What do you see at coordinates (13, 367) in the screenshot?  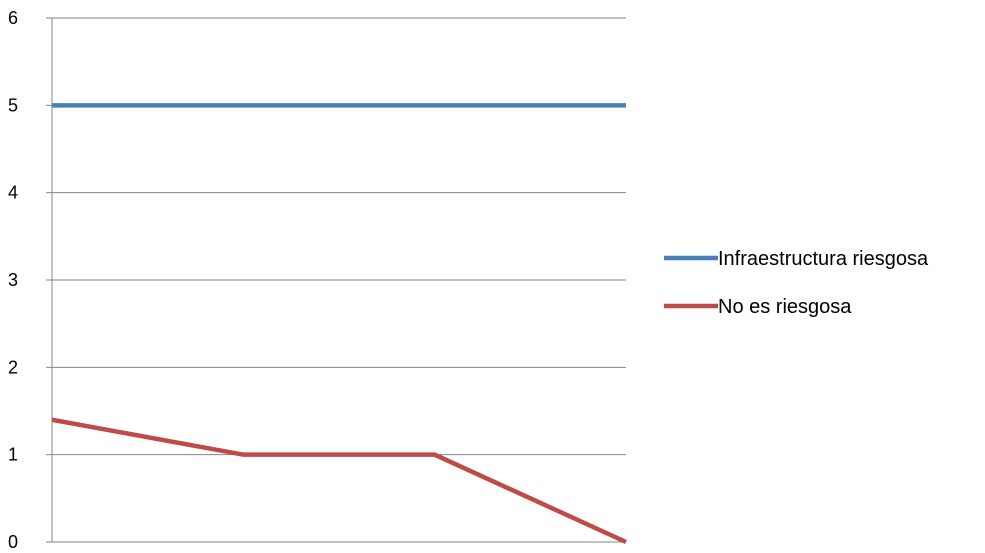 I see `y-tick-label: 2` at bounding box center [13, 367].